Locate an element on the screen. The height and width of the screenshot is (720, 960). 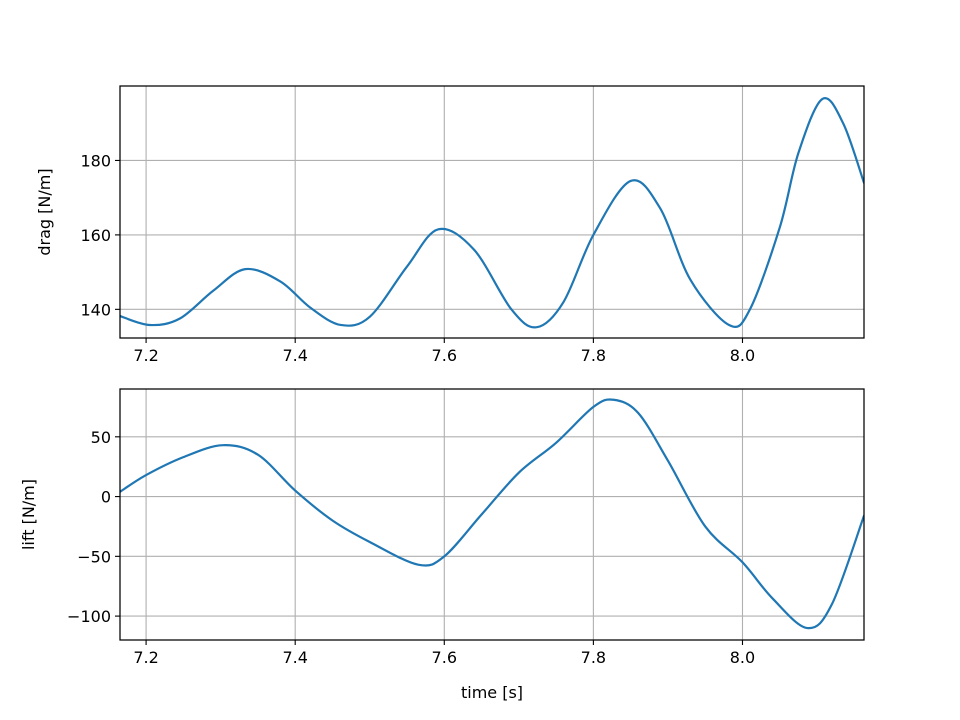
x-axis-label: time [s] is located at coordinates (492, 692).